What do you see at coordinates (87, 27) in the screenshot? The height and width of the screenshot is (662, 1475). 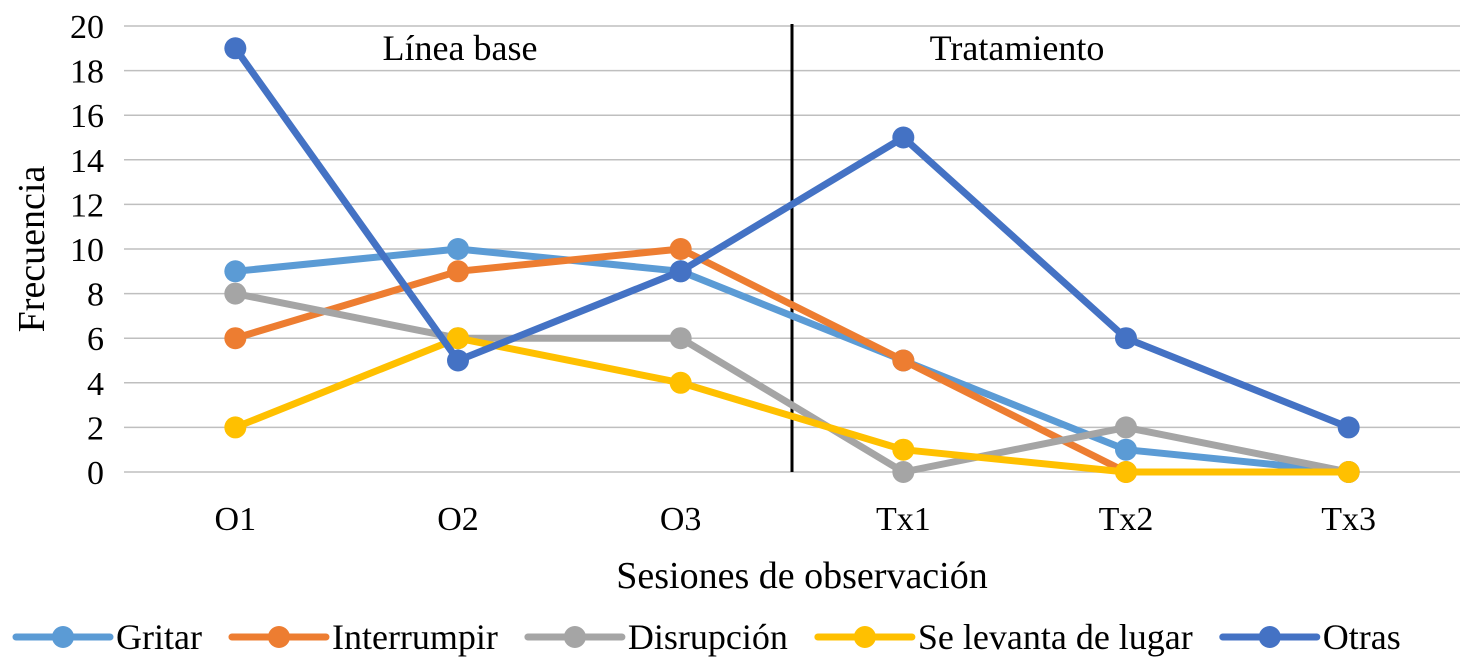 I see `y-tick-label: 20` at bounding box center [87, 27].